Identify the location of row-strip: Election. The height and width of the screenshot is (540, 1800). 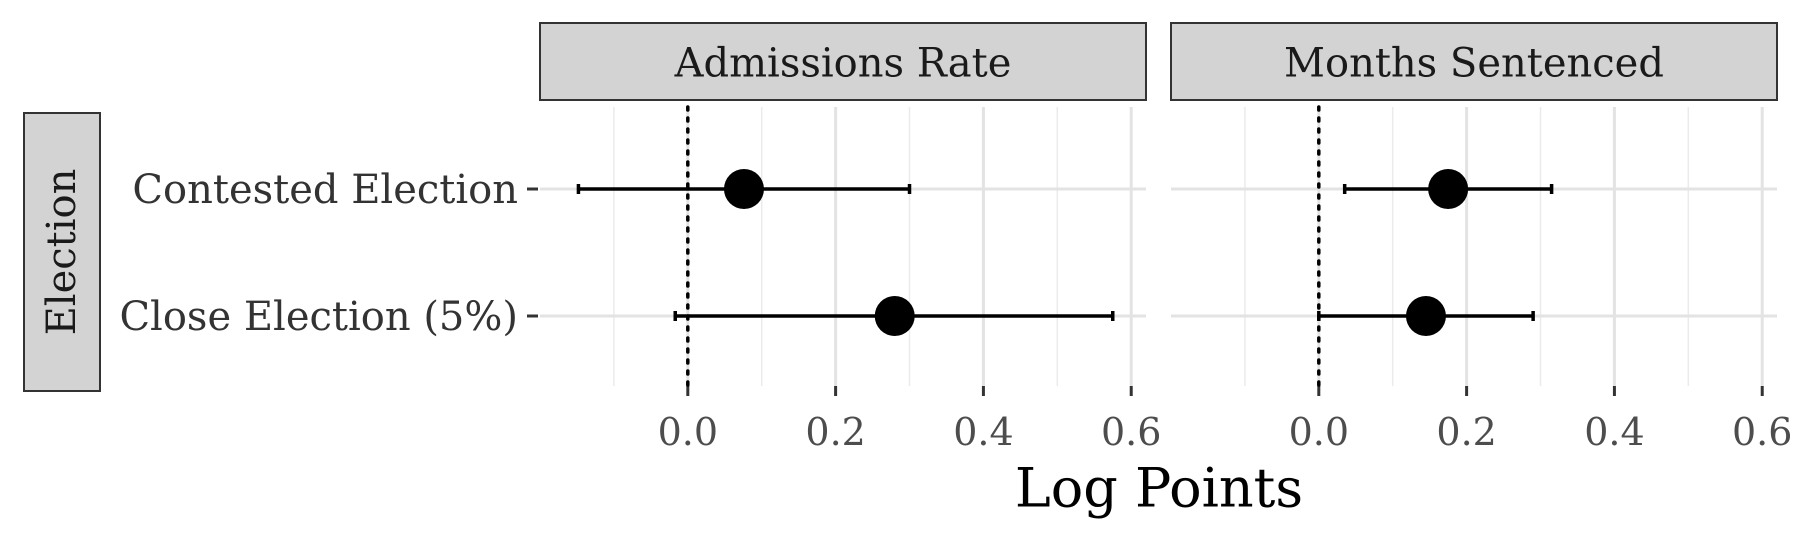
(62, 252).